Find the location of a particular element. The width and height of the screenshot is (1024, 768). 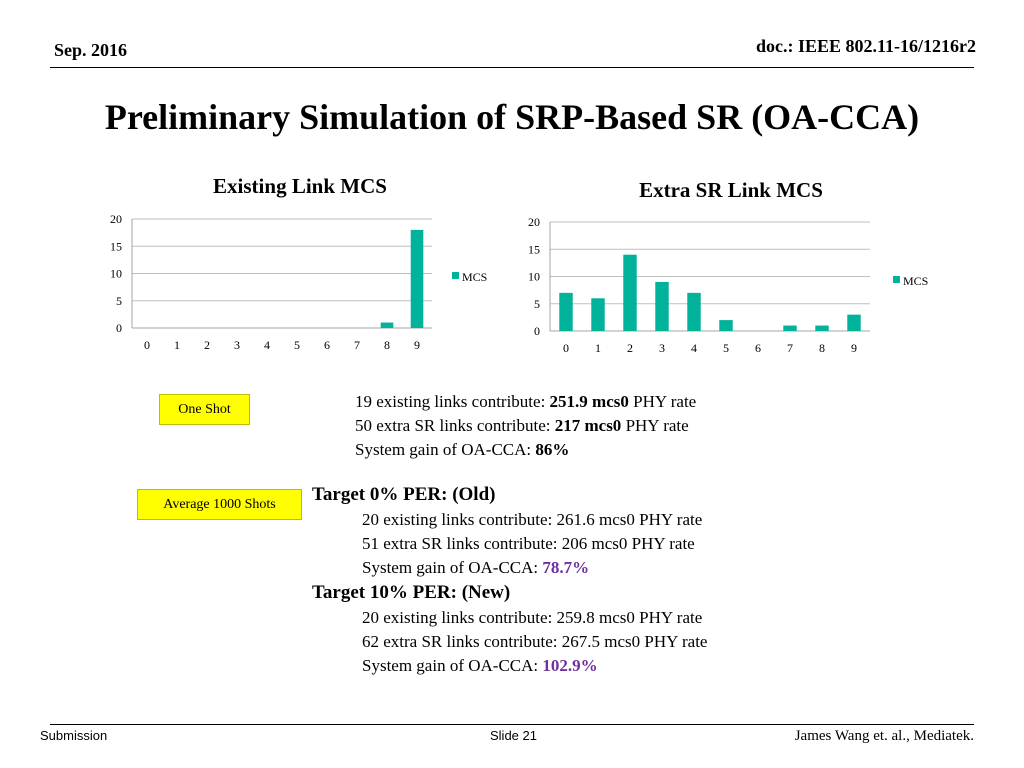

header-divider is located at coordinates (512, 67).